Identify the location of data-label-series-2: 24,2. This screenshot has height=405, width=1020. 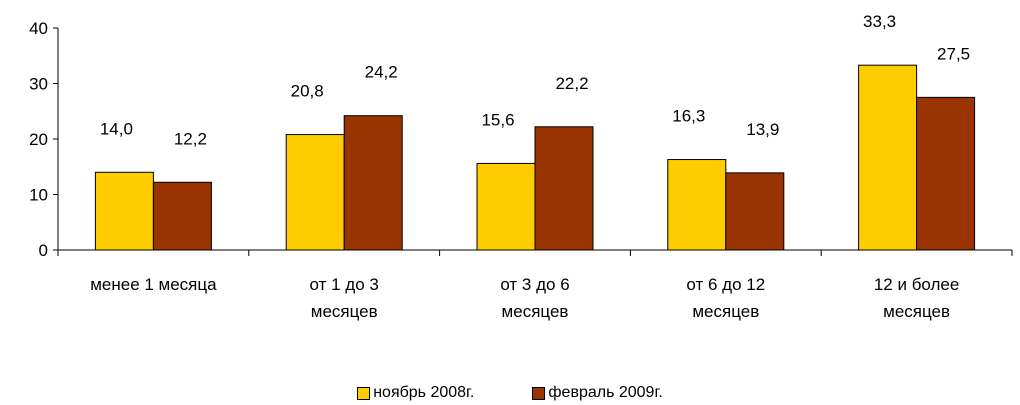
(381, 72).